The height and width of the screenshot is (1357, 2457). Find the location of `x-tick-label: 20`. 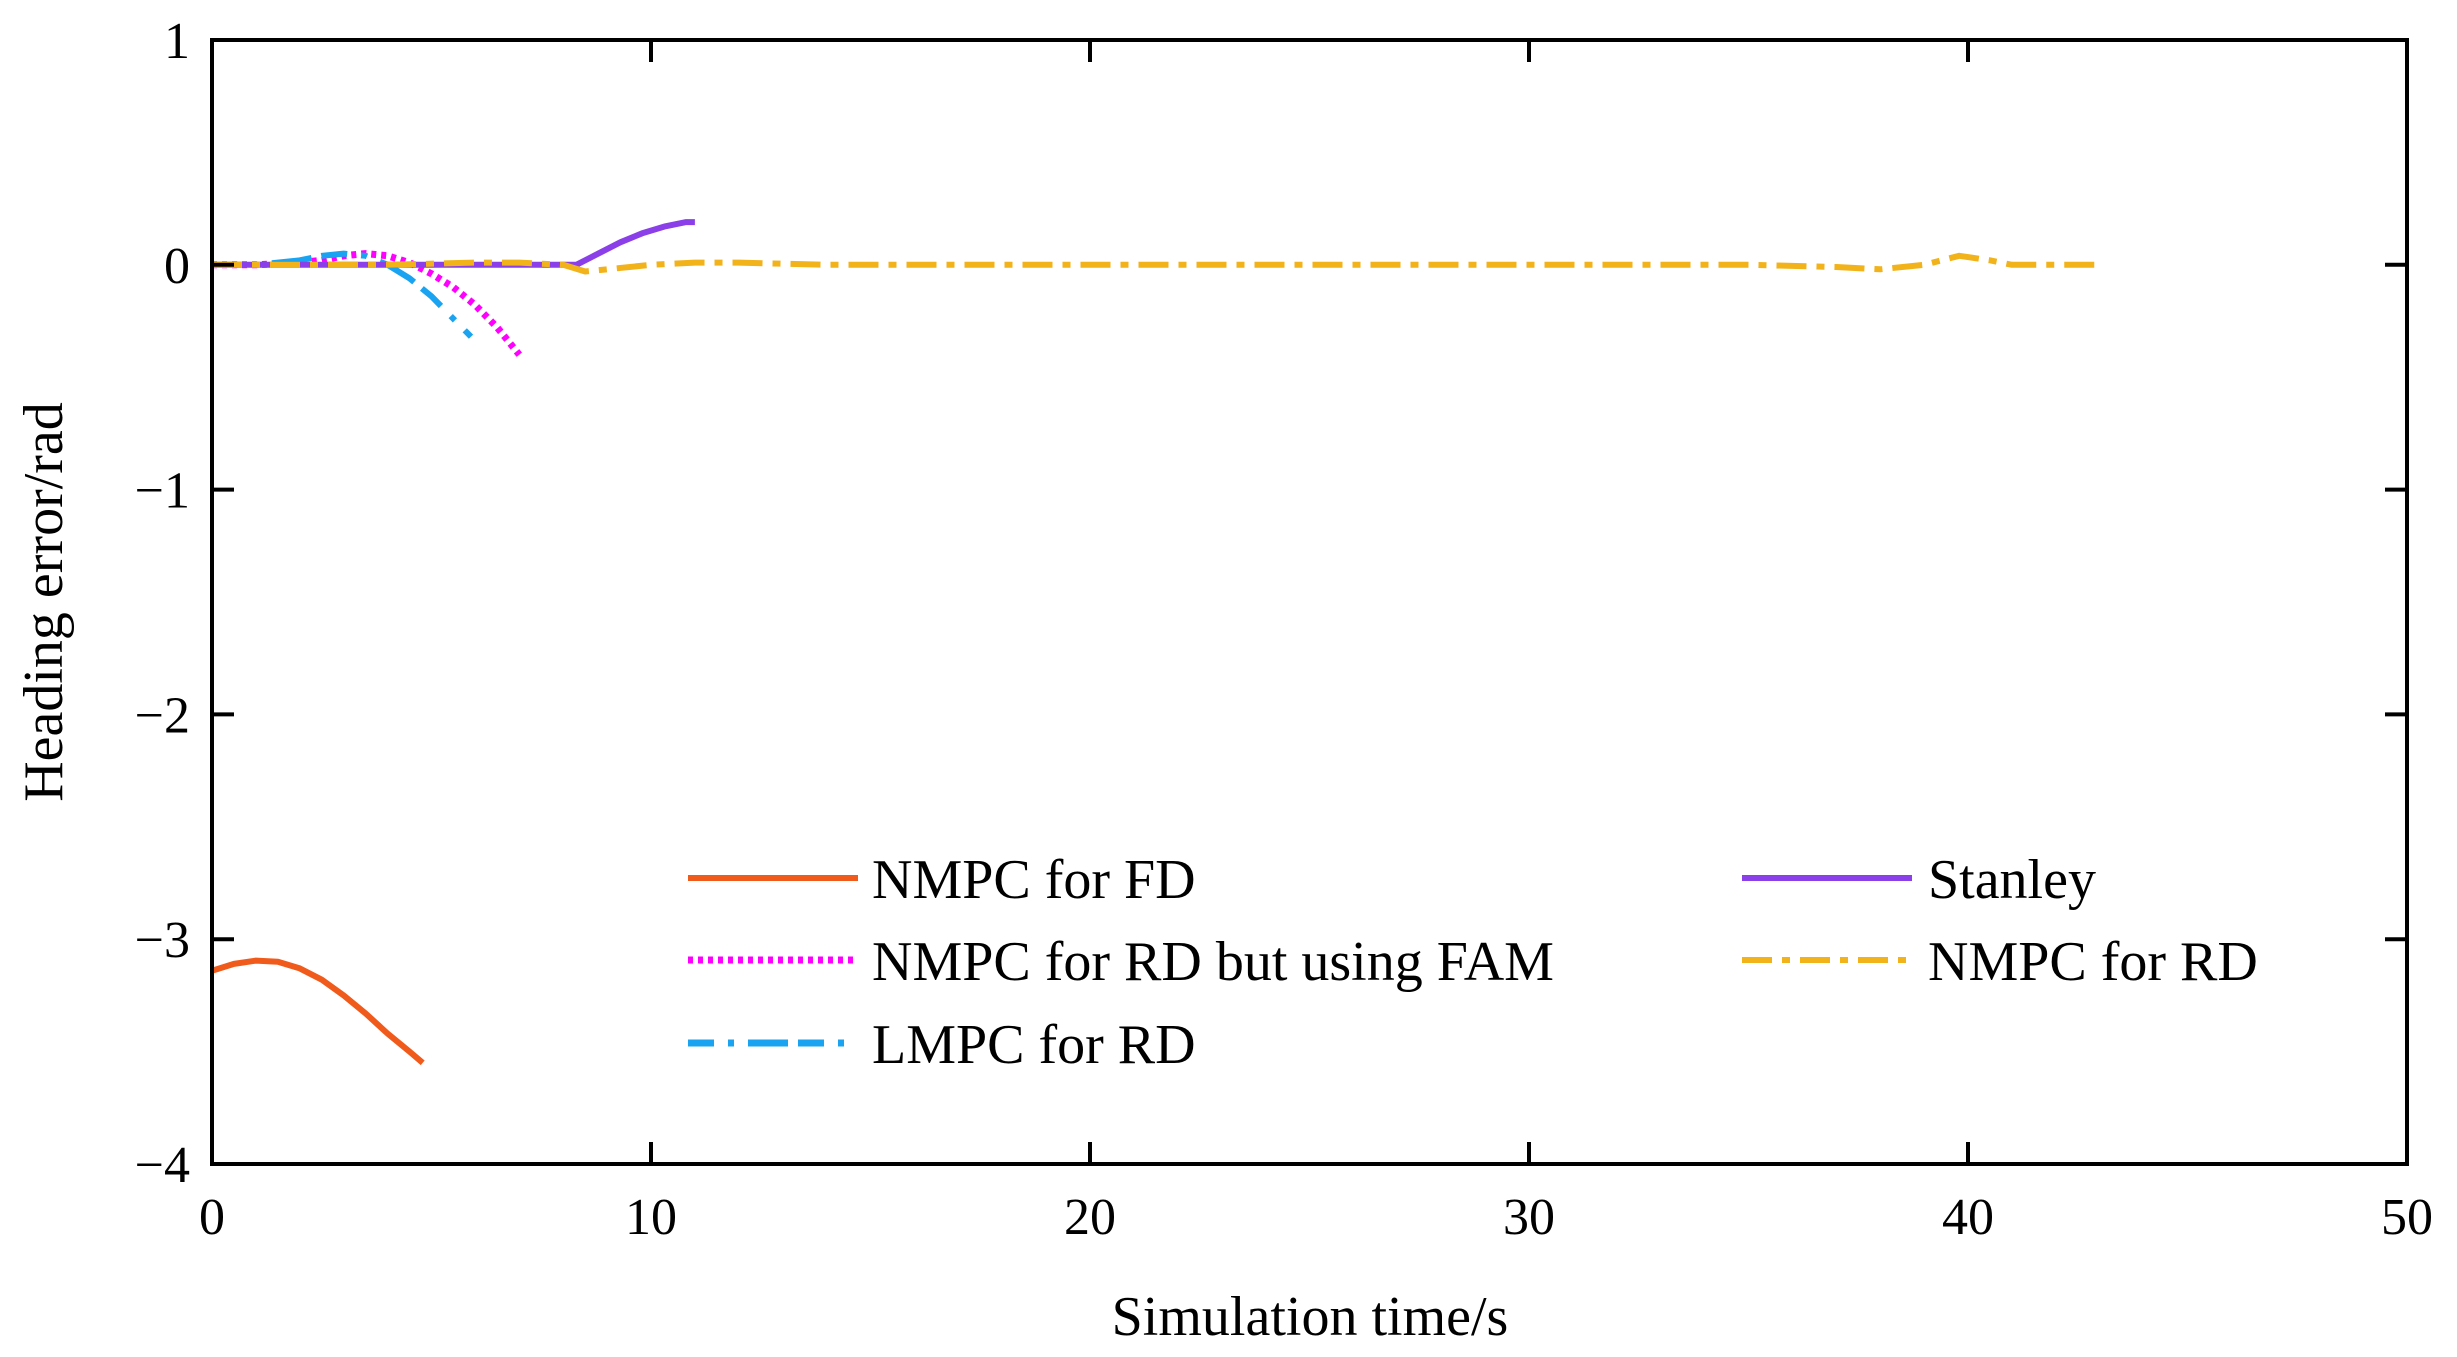

x-tick-label: 20 is located at coordinates (1090, 1217).